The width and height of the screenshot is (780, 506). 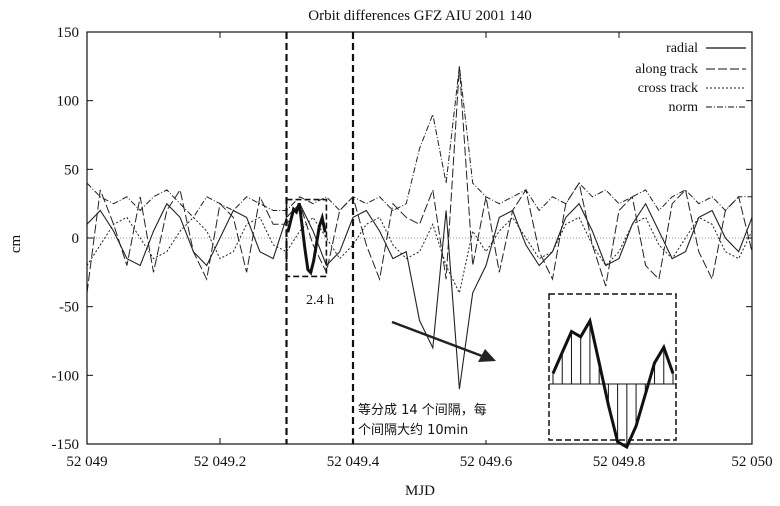 What do you see at coordinates (613, 383) in the screenshot?
I see `zoom-inset-curve` at bounding box center [613, 383].